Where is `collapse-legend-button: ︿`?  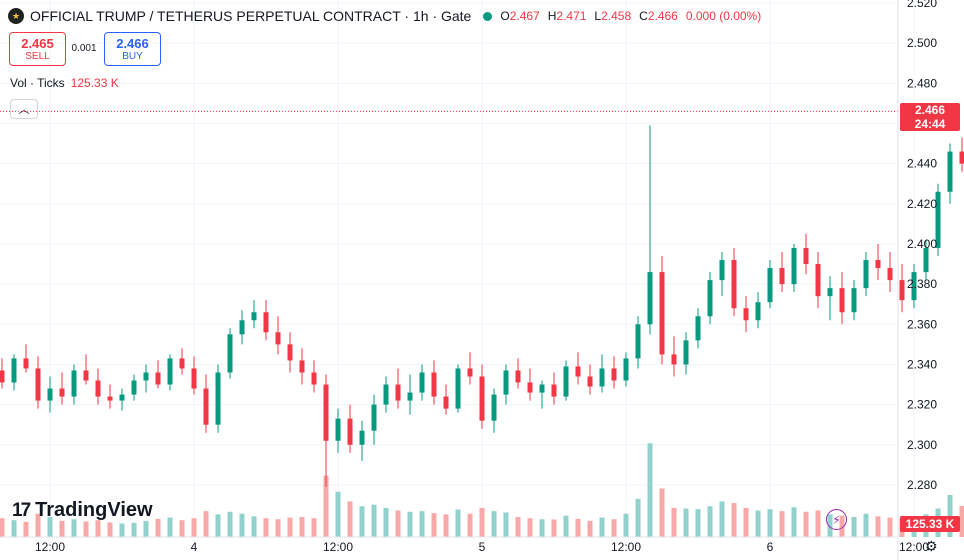 collapse-legend-button: ︿ is located at coordinates (24, 109).